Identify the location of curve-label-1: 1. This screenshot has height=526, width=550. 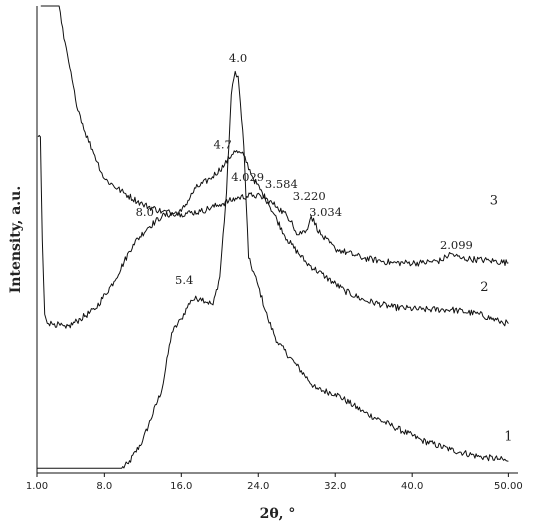
(508, 436).